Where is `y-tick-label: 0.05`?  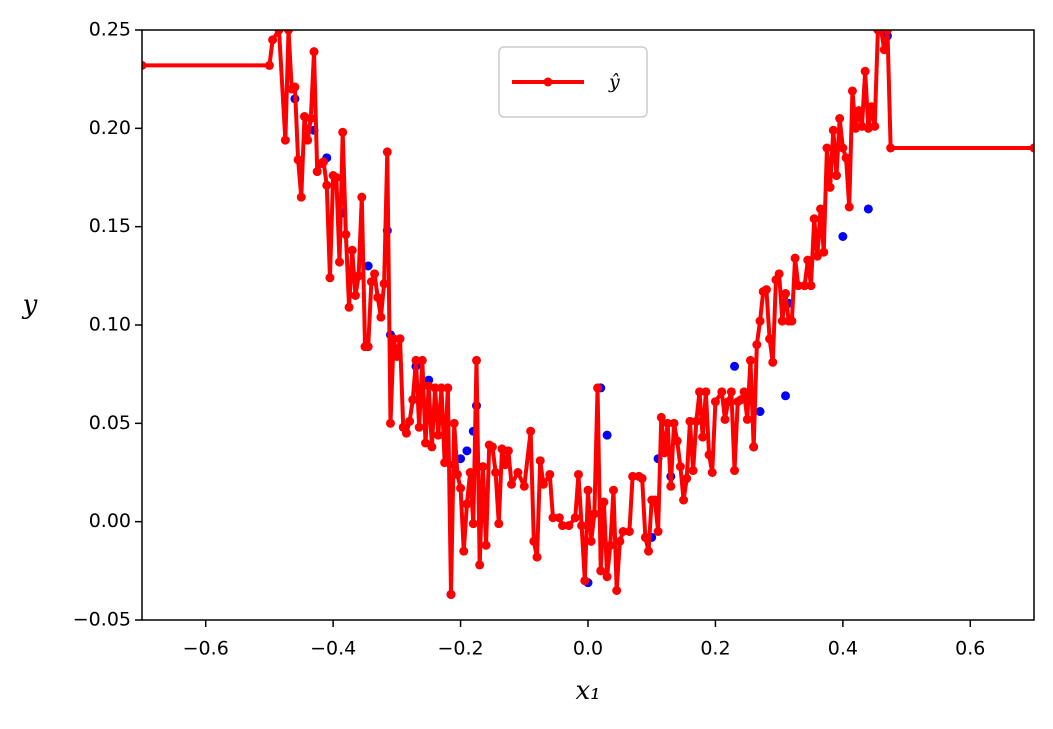 y-tick-label: 0.05 is located at coordinates (110, 423).